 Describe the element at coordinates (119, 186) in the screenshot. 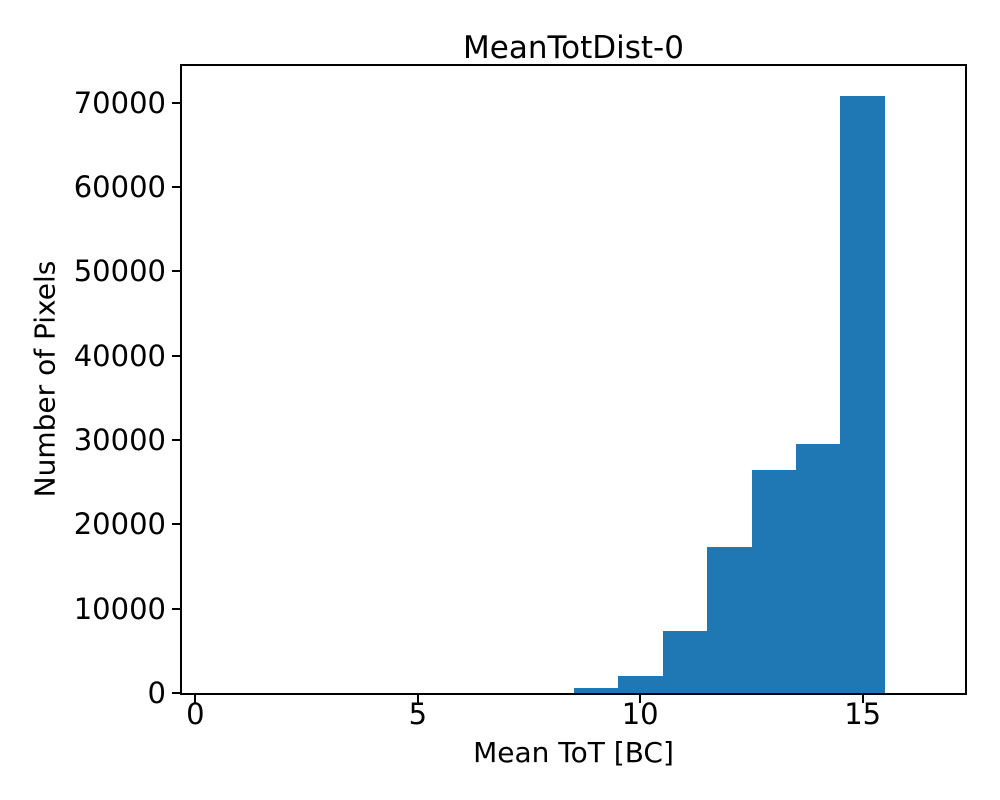

I see `y-tick-label: 60000` at that location.